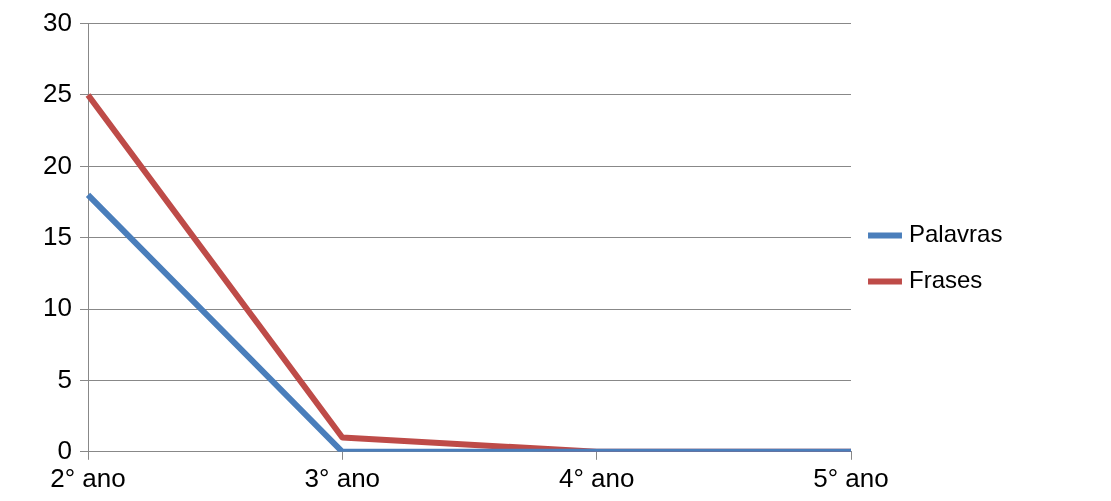  What do you see at coordinates (956, 234) in the screenshot?
I see `legend-label: Palavras` at bounding box center [956, 234].